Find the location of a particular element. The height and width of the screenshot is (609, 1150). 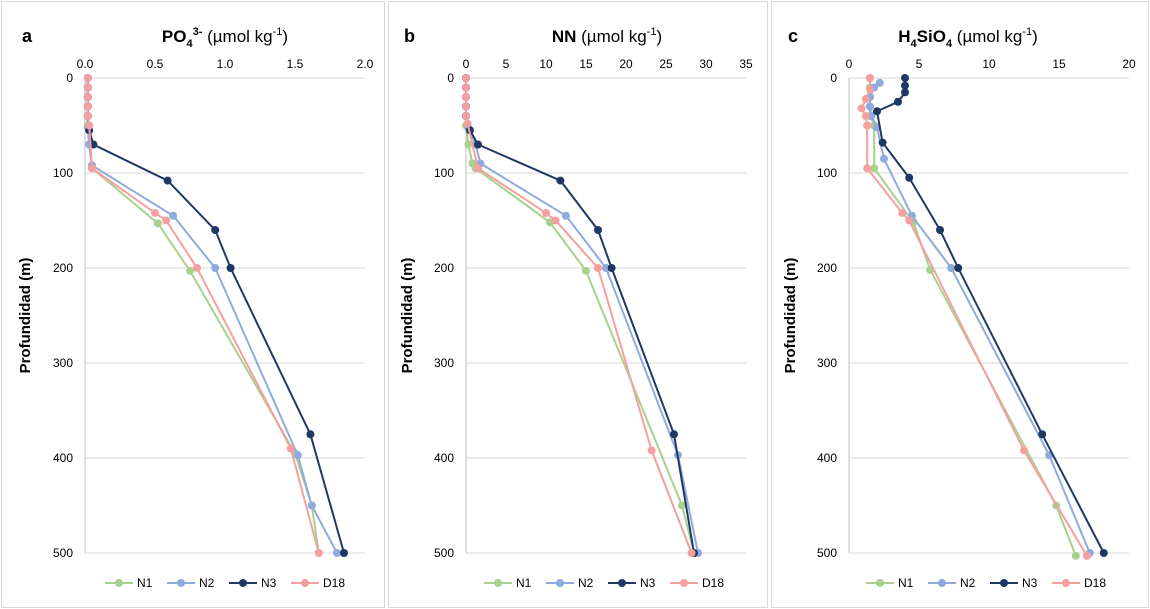

y-tick-label: 200 is located at coordinates (444, 268).